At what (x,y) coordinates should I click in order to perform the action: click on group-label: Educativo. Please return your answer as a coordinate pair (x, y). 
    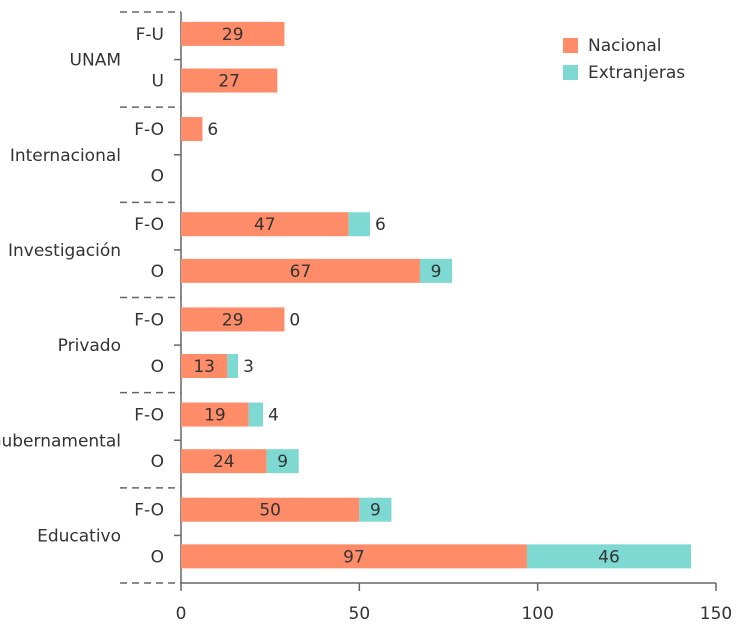
    Looking at the image, I should click on (79, 536).